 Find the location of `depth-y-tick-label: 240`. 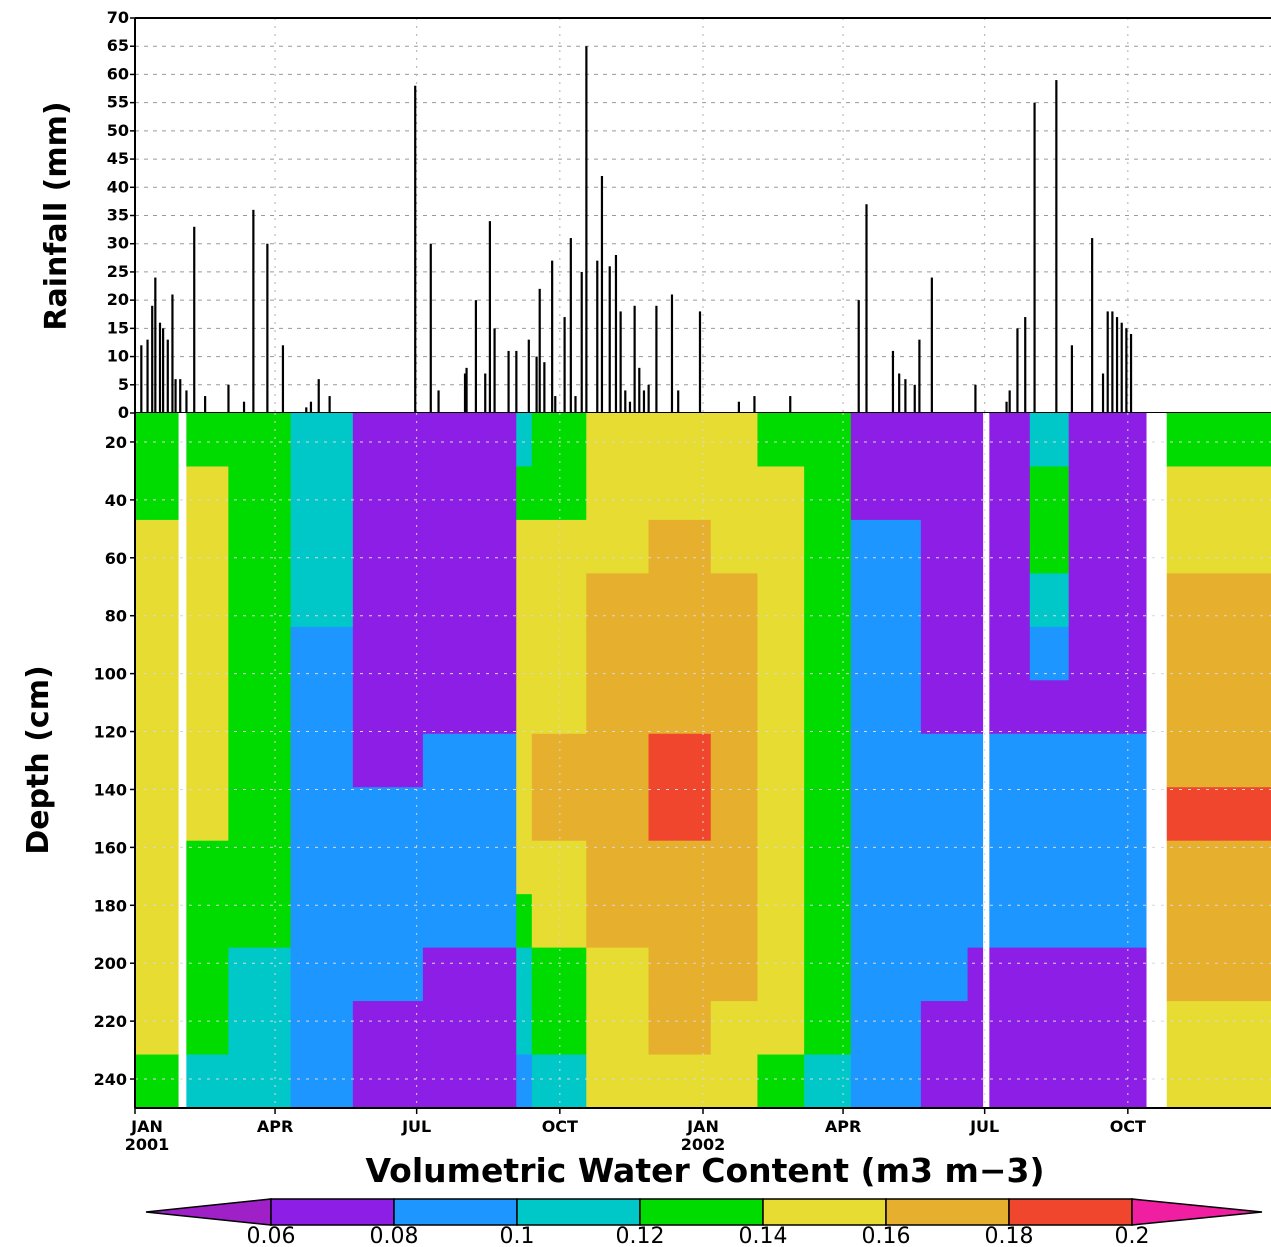

depth-y-tick-label: 240 is located at coordinates (110, 1079).